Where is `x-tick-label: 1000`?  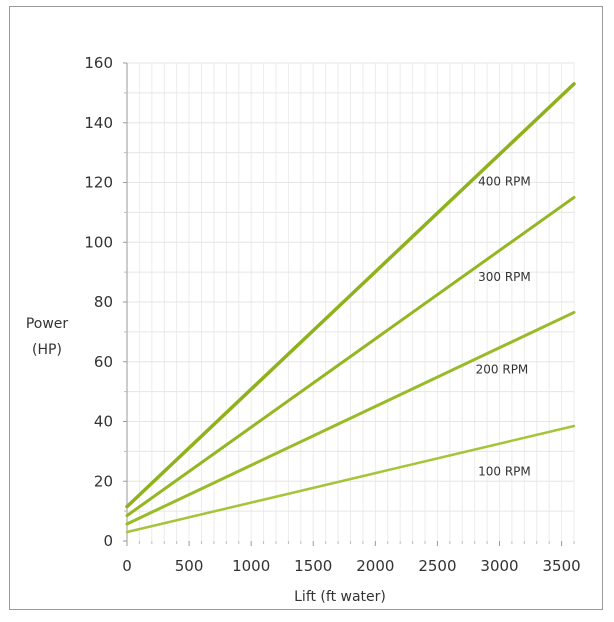
x-tick-label: 1000 is located at coordinates (251, 566).